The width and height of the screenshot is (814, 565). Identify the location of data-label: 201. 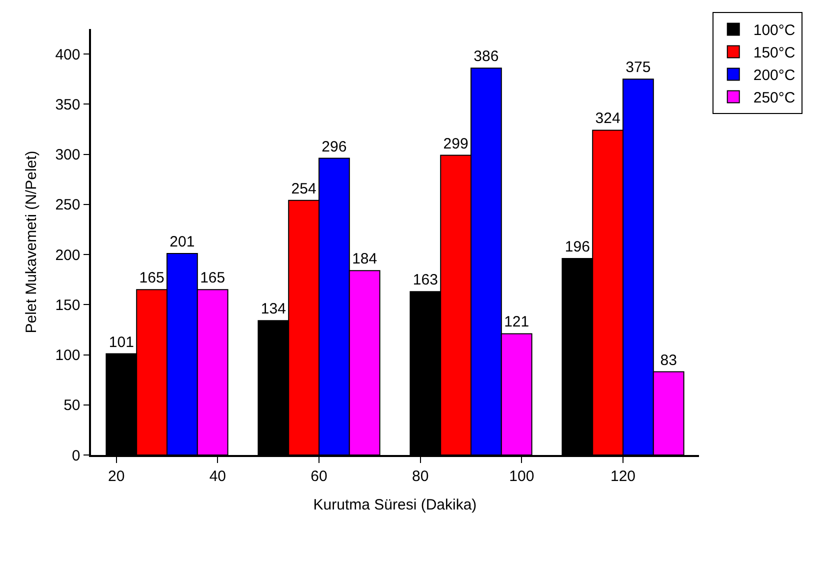
(182, 242).